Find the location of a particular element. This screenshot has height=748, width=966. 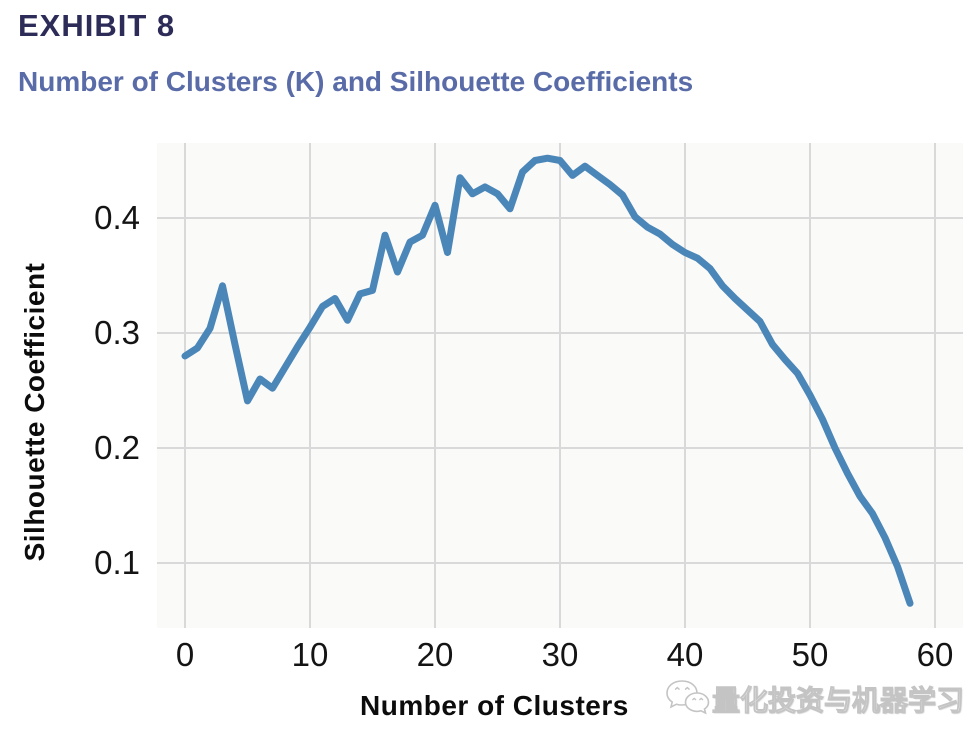

y-tick-label: 0.3 is located at coordinates (117, 332).